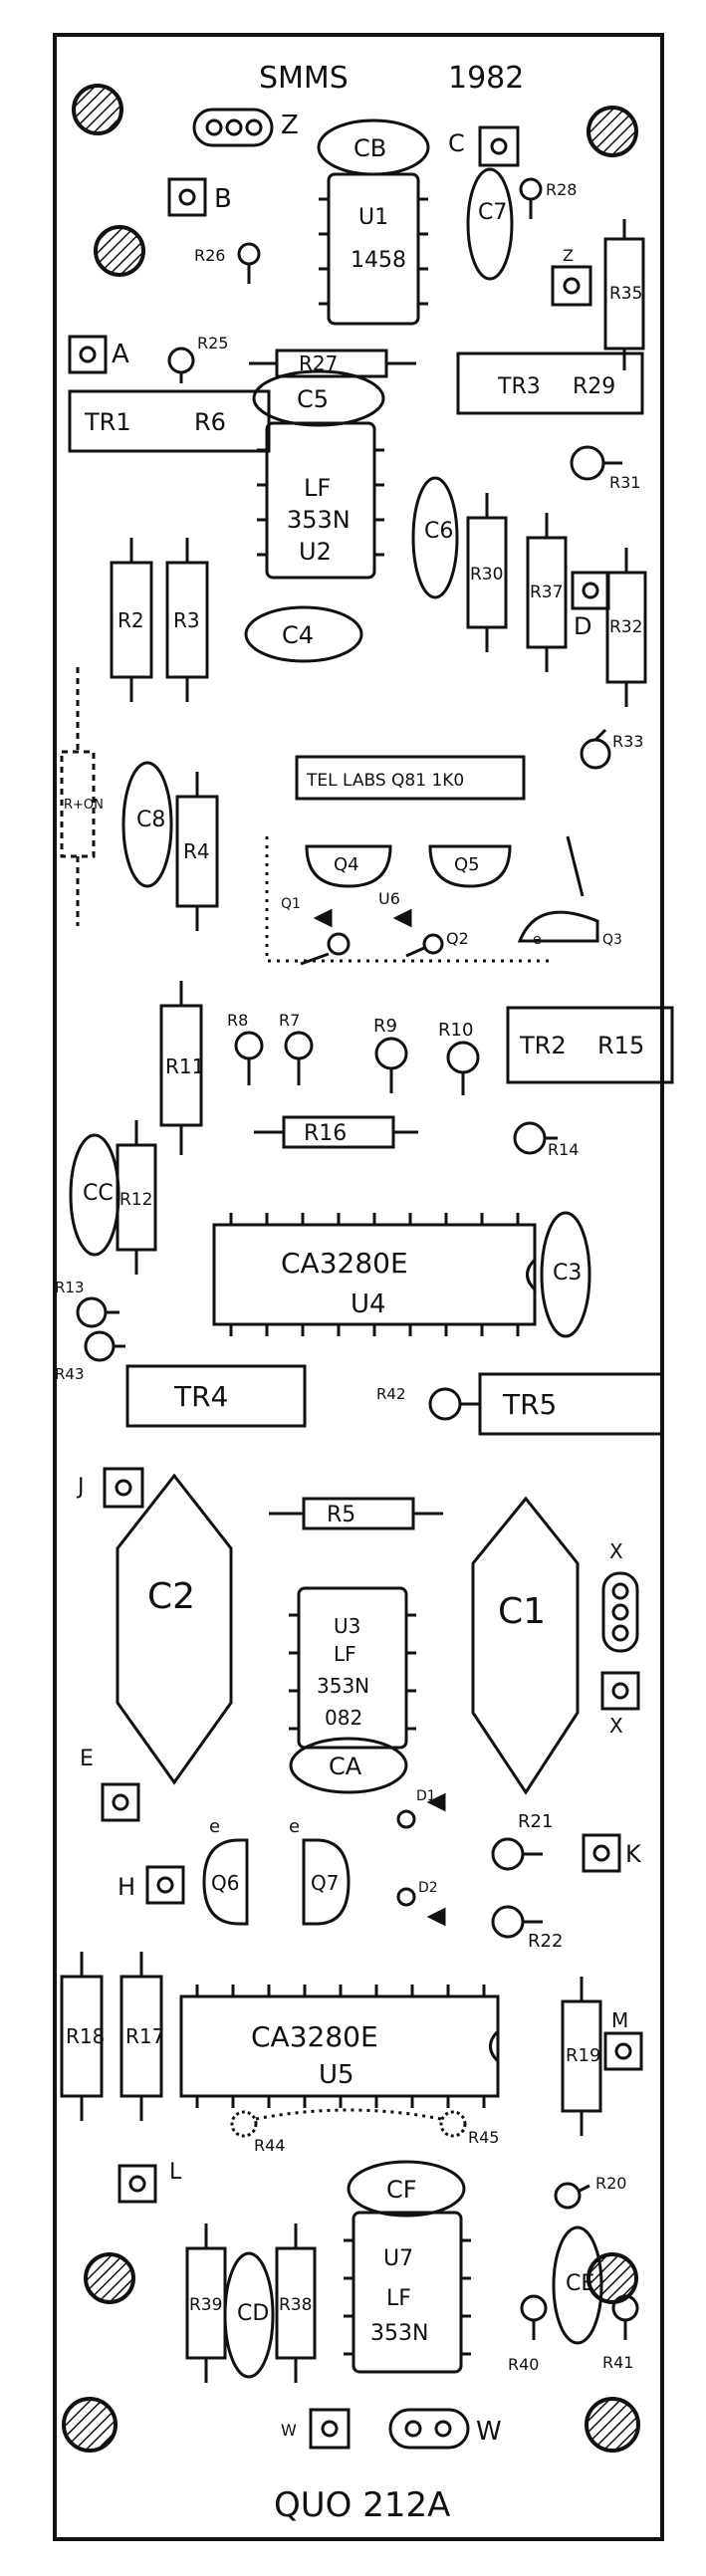 The width and height of the screenshot is (706, 2576). I want to click on board-header-right: 1982, so click(486, 78).